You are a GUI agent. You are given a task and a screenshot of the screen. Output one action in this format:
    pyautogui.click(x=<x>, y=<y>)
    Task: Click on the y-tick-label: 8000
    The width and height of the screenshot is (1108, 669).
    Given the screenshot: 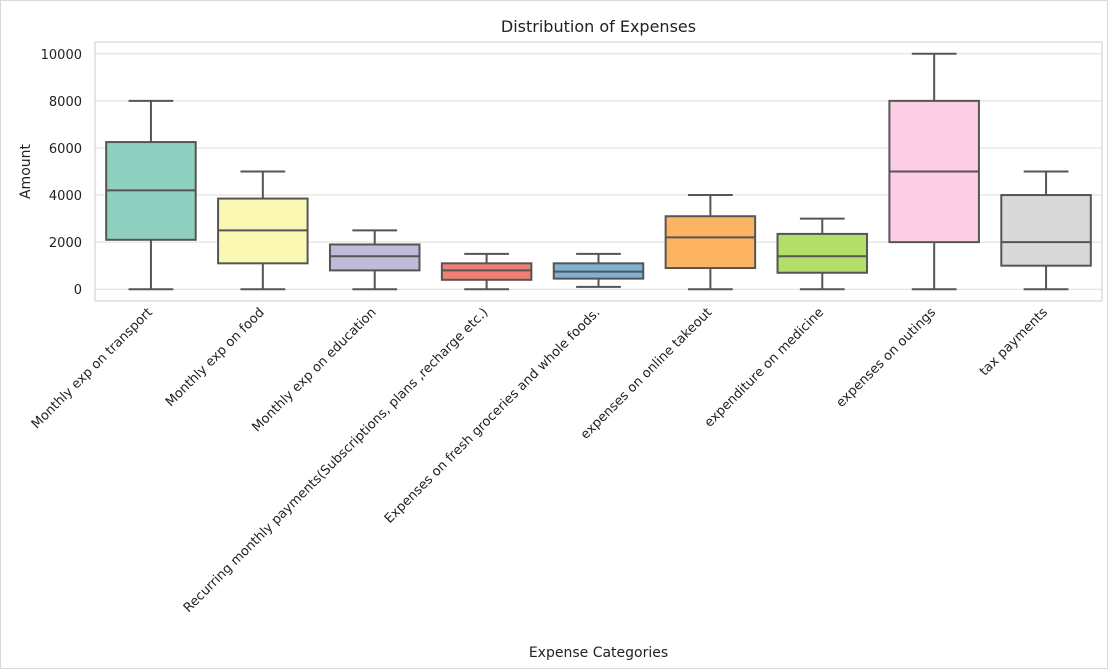 What is the action you would take?
    pyautogui.click(x=65, y=102)
    